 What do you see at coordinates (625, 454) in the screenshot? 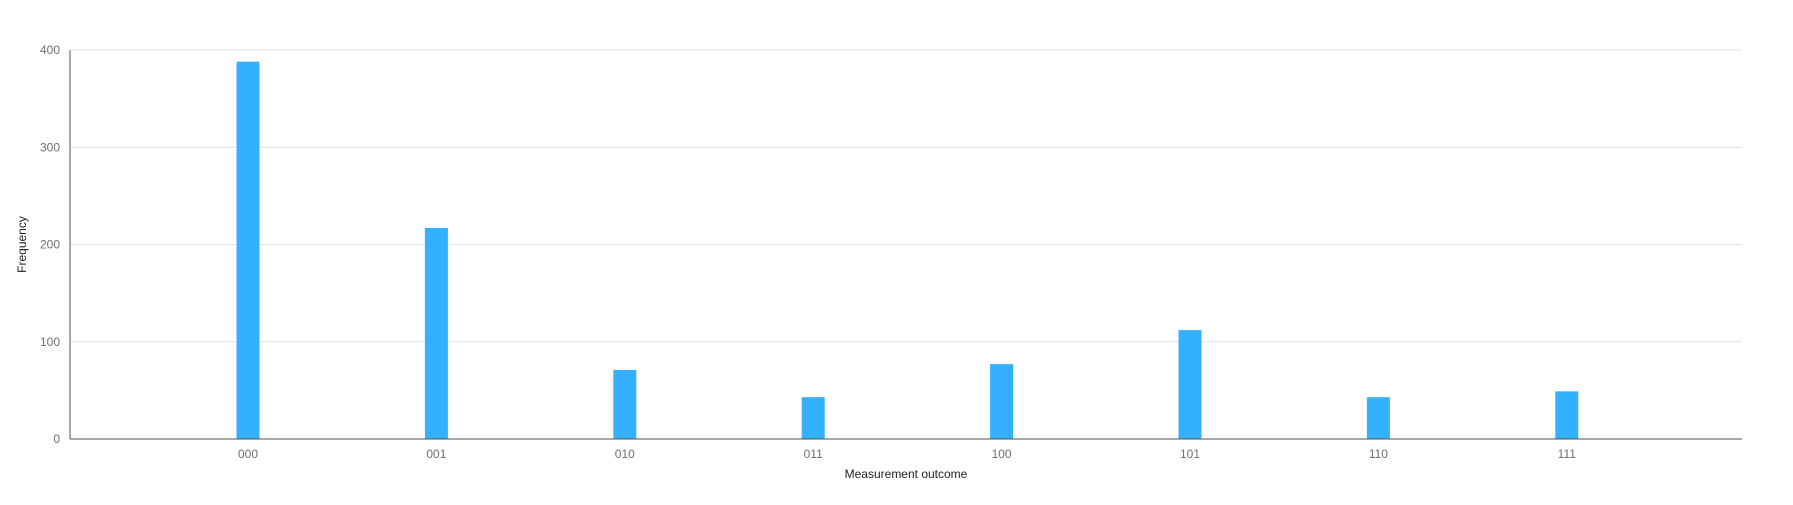
I see `x-tick-label-010: 010` at bounding box center [625, 454].